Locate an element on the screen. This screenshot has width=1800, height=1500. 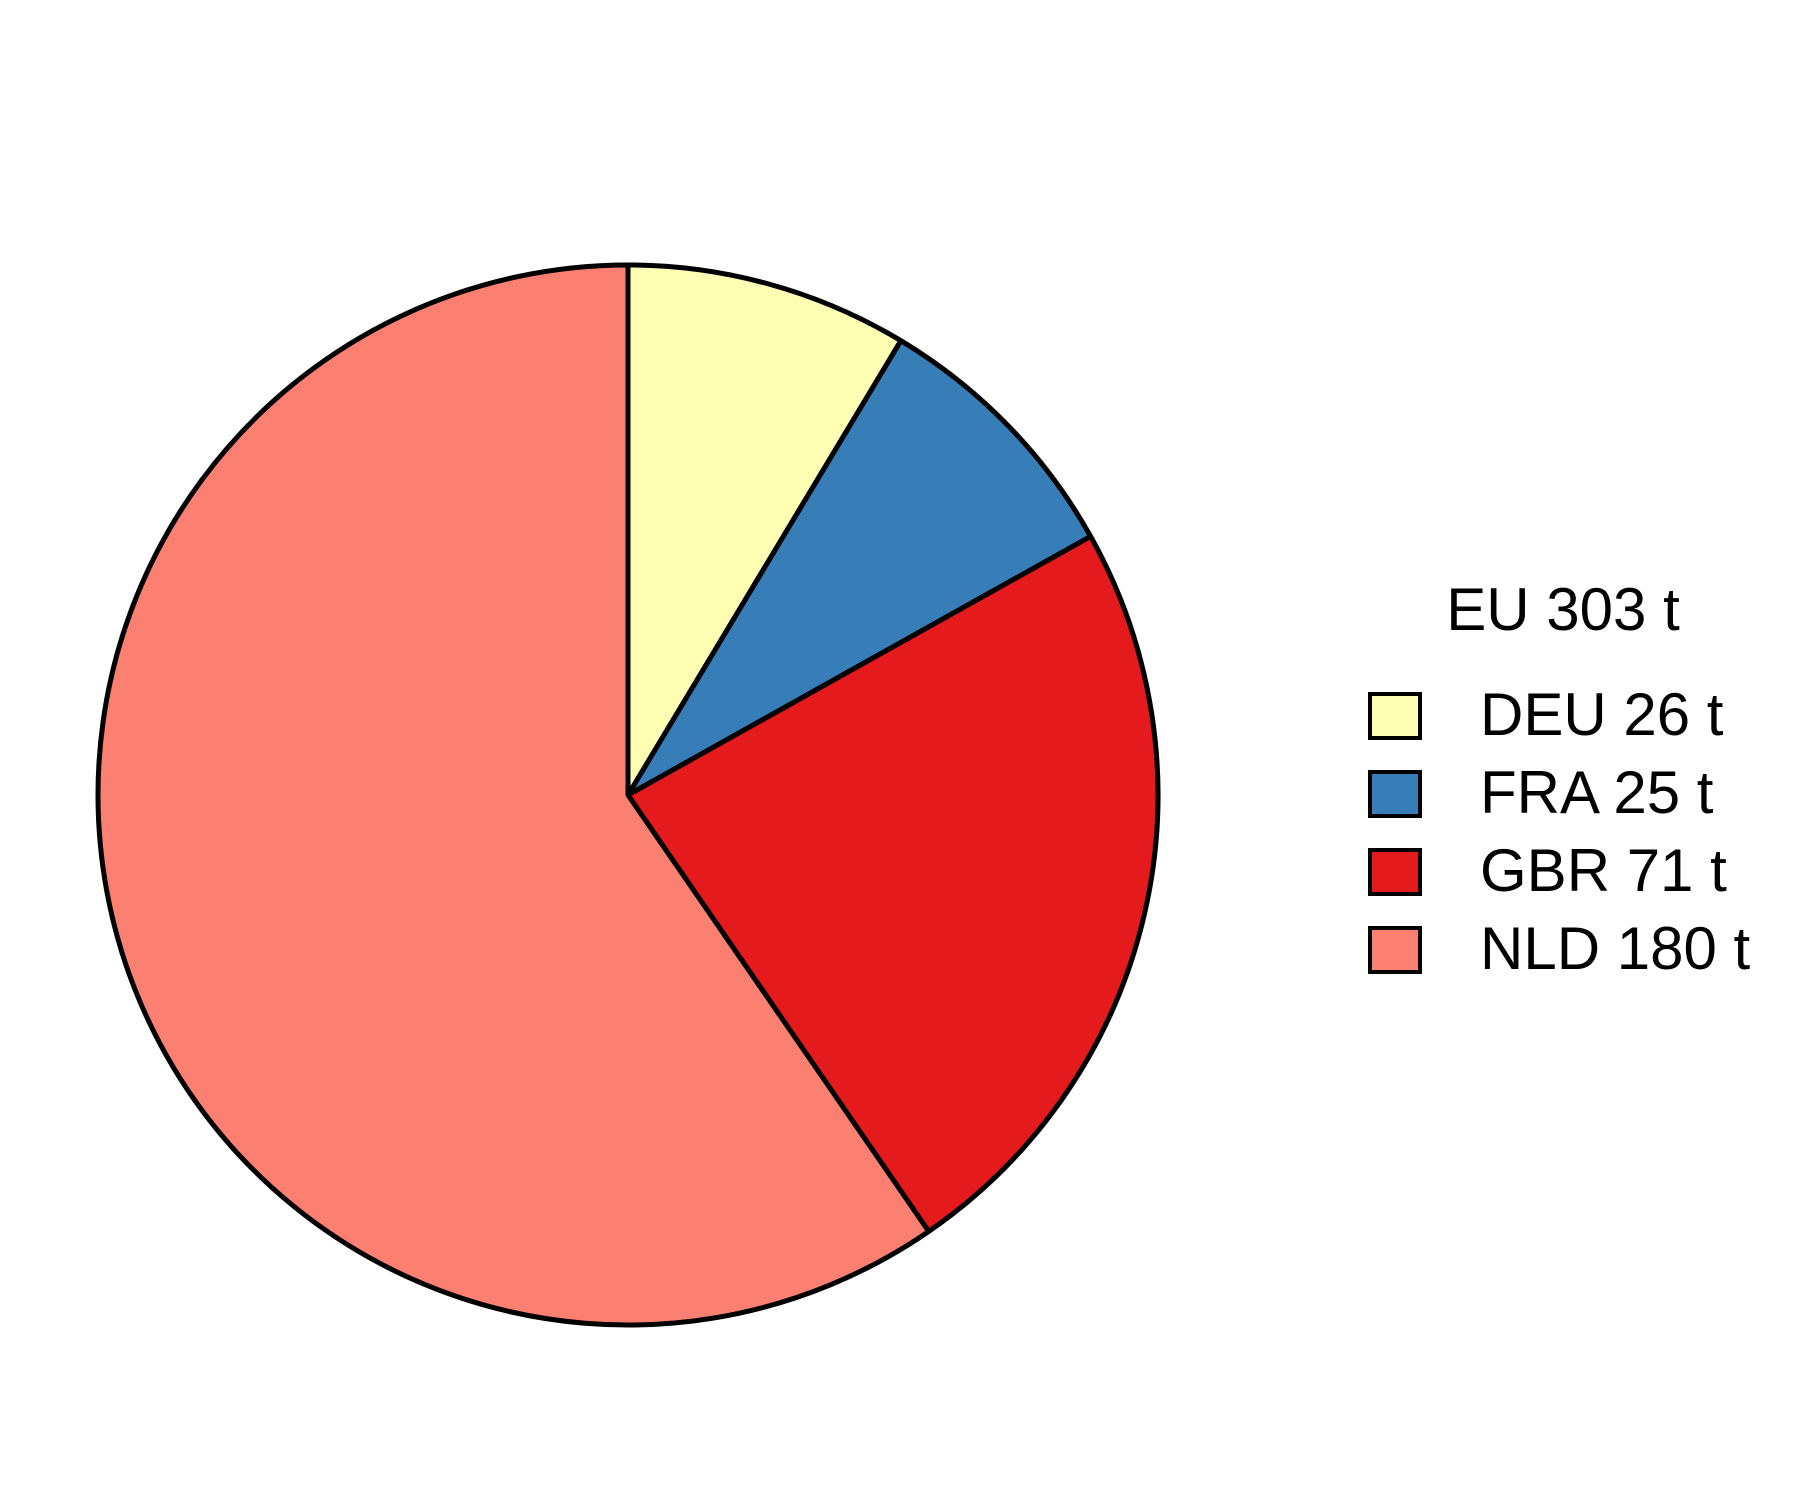
legend-item-nld: NLD 180 t is located at coordinates (1559, 948).